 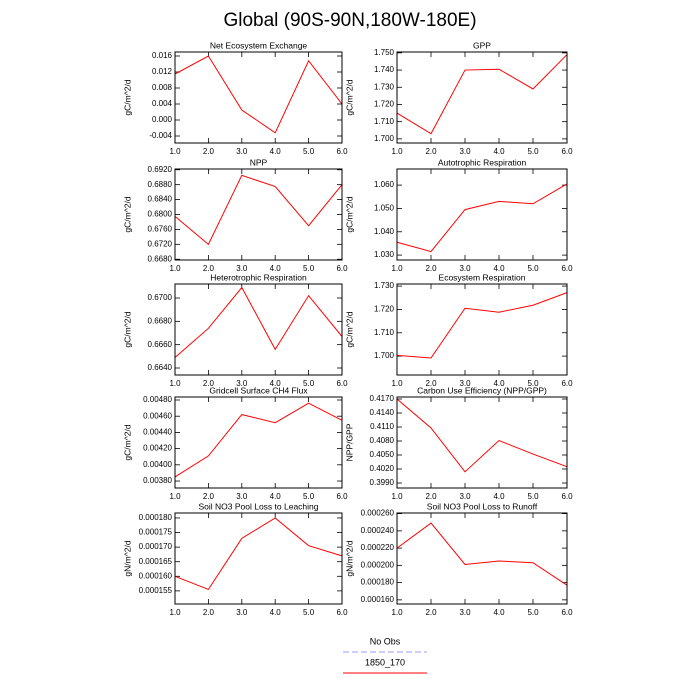 What do you see at coordinates (156, 561) in the screenshot?
I see `y-tick-label: 0.000165` at bounding box center [156, 561].